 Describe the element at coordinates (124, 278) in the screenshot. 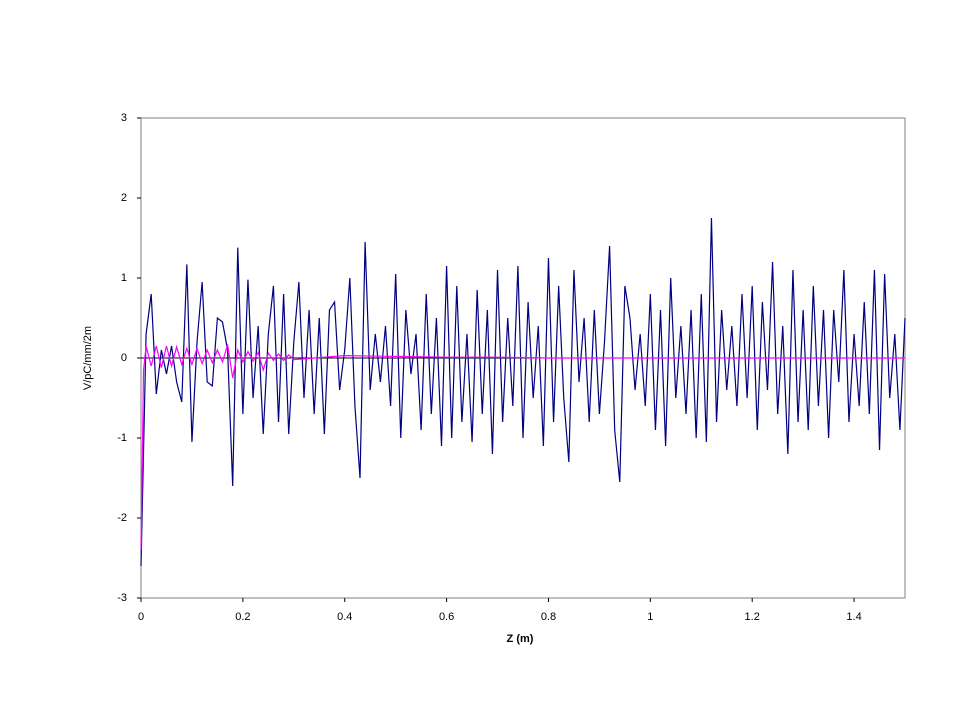

I see `y-tick-label: 1` at that location.